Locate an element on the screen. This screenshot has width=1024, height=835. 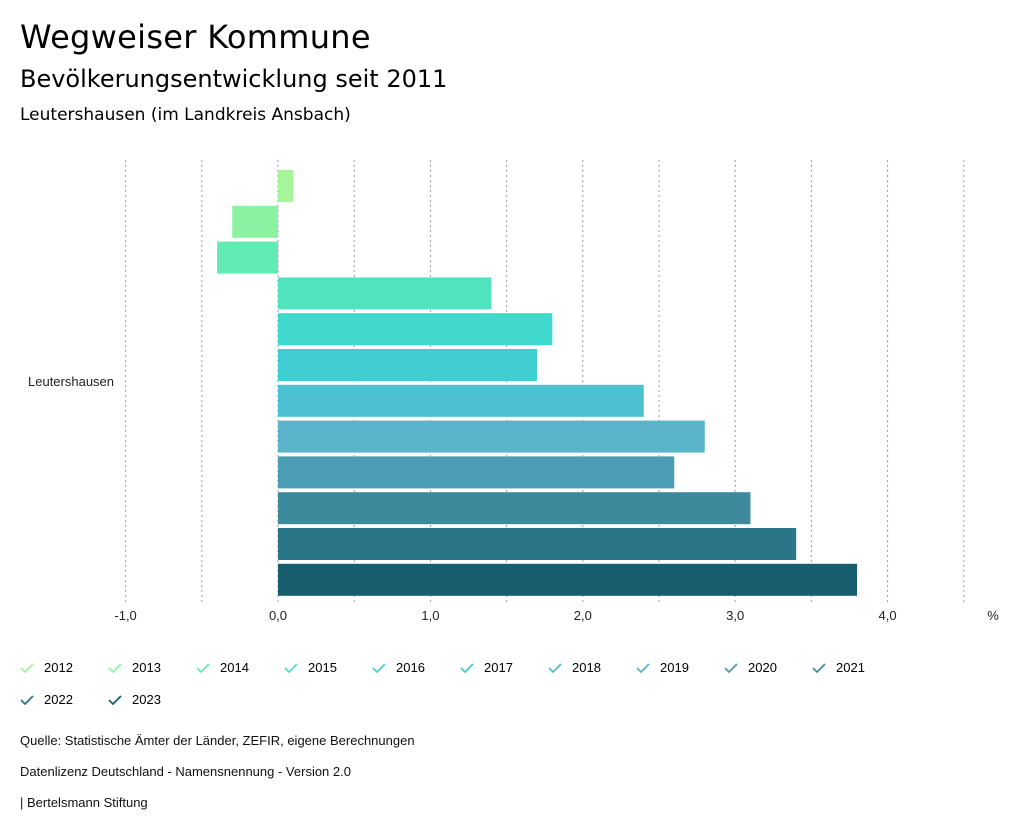
bar-2014 is located at coordinates (247, 257).